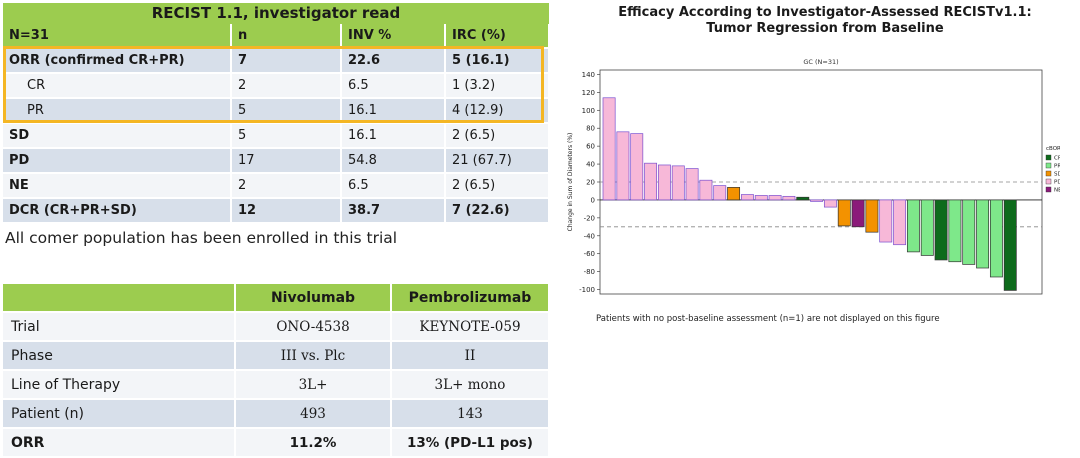 Image resolution: width=1080 pixels, height=458 pixels. I want to click on header-cell: IRC (%), so click(497, 36).